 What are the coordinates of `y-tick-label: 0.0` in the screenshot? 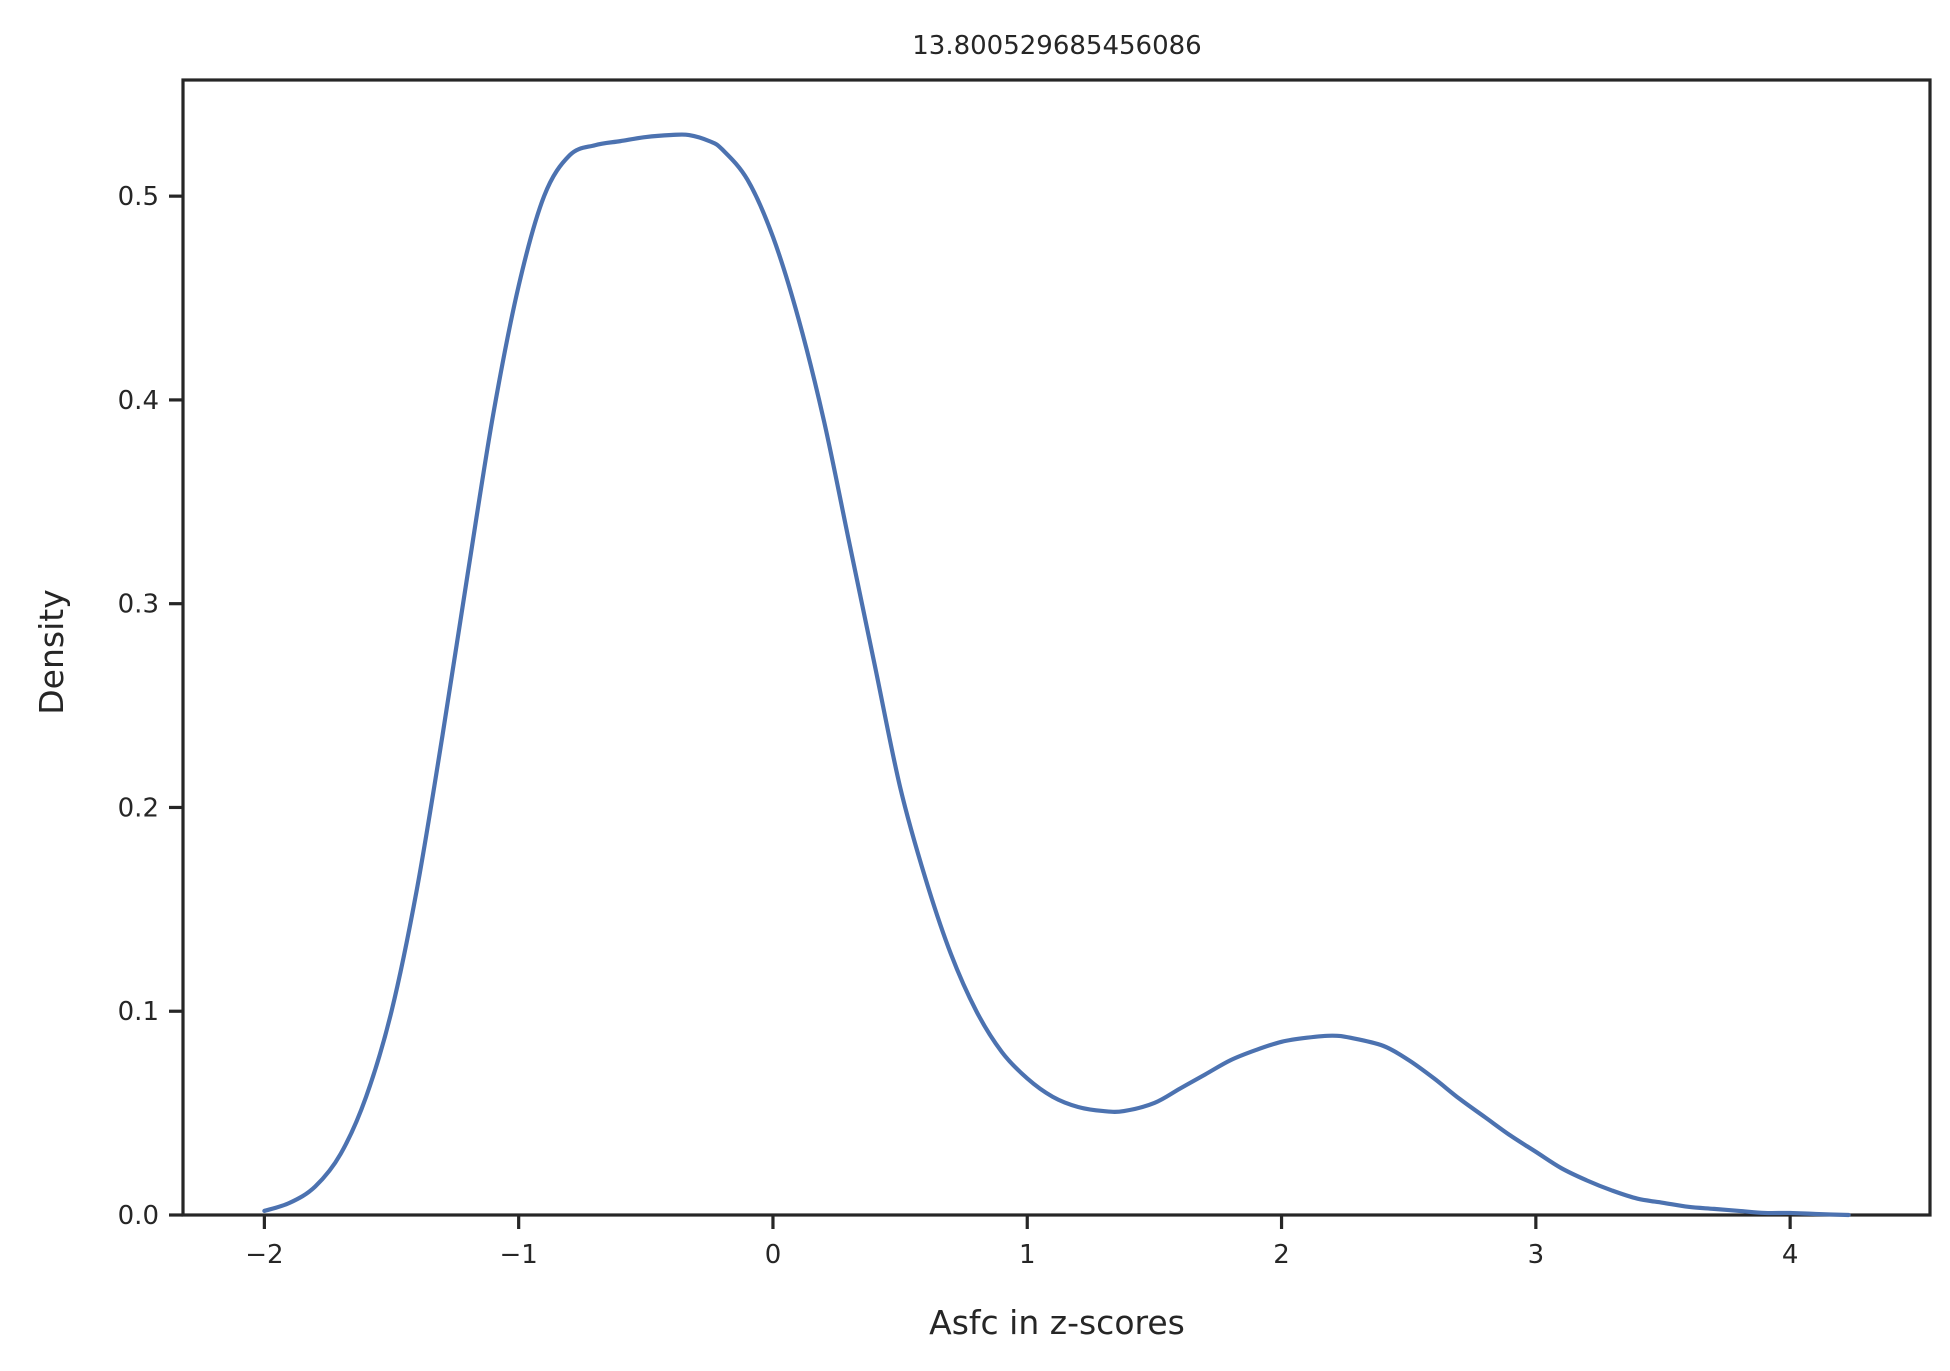 It's located at (138, 1216).